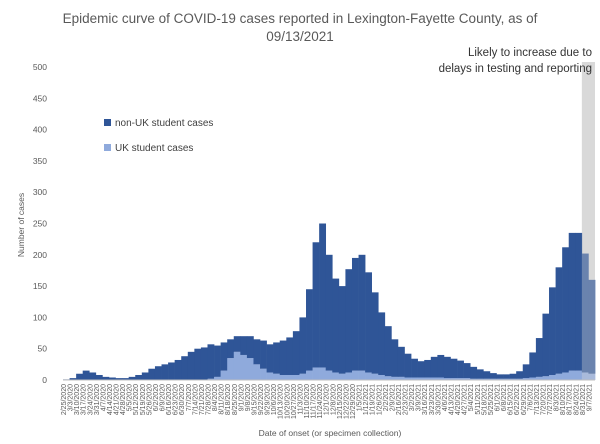 The image size is (600, 444). Describe the element at coordinates (40, 317) in the screenshot. I see `y-tick-label: 100` at that location.